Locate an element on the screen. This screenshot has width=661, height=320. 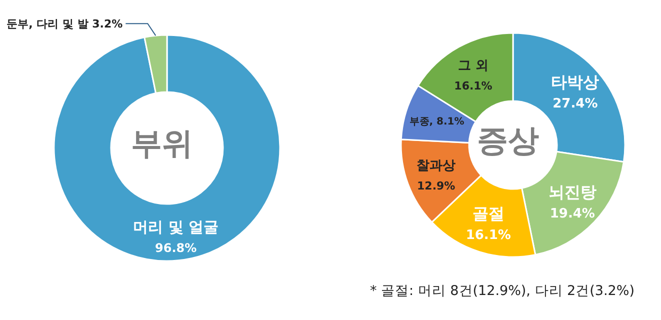
text: 증상 is located at coordinates (508, 141).